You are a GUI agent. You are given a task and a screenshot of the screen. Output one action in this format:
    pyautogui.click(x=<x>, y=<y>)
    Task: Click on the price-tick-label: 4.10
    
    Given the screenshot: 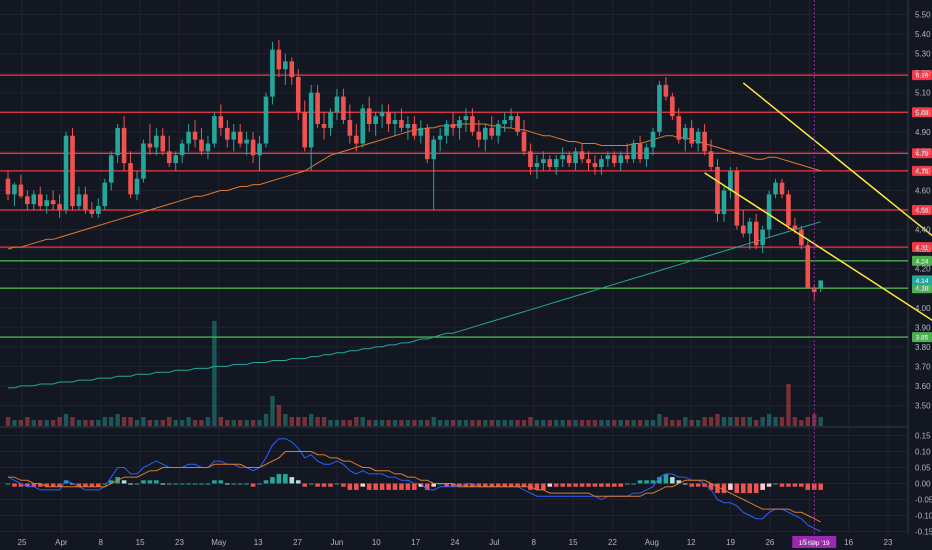 What is the action you would take?
    pyautogui.click(x=923, y=288)
    